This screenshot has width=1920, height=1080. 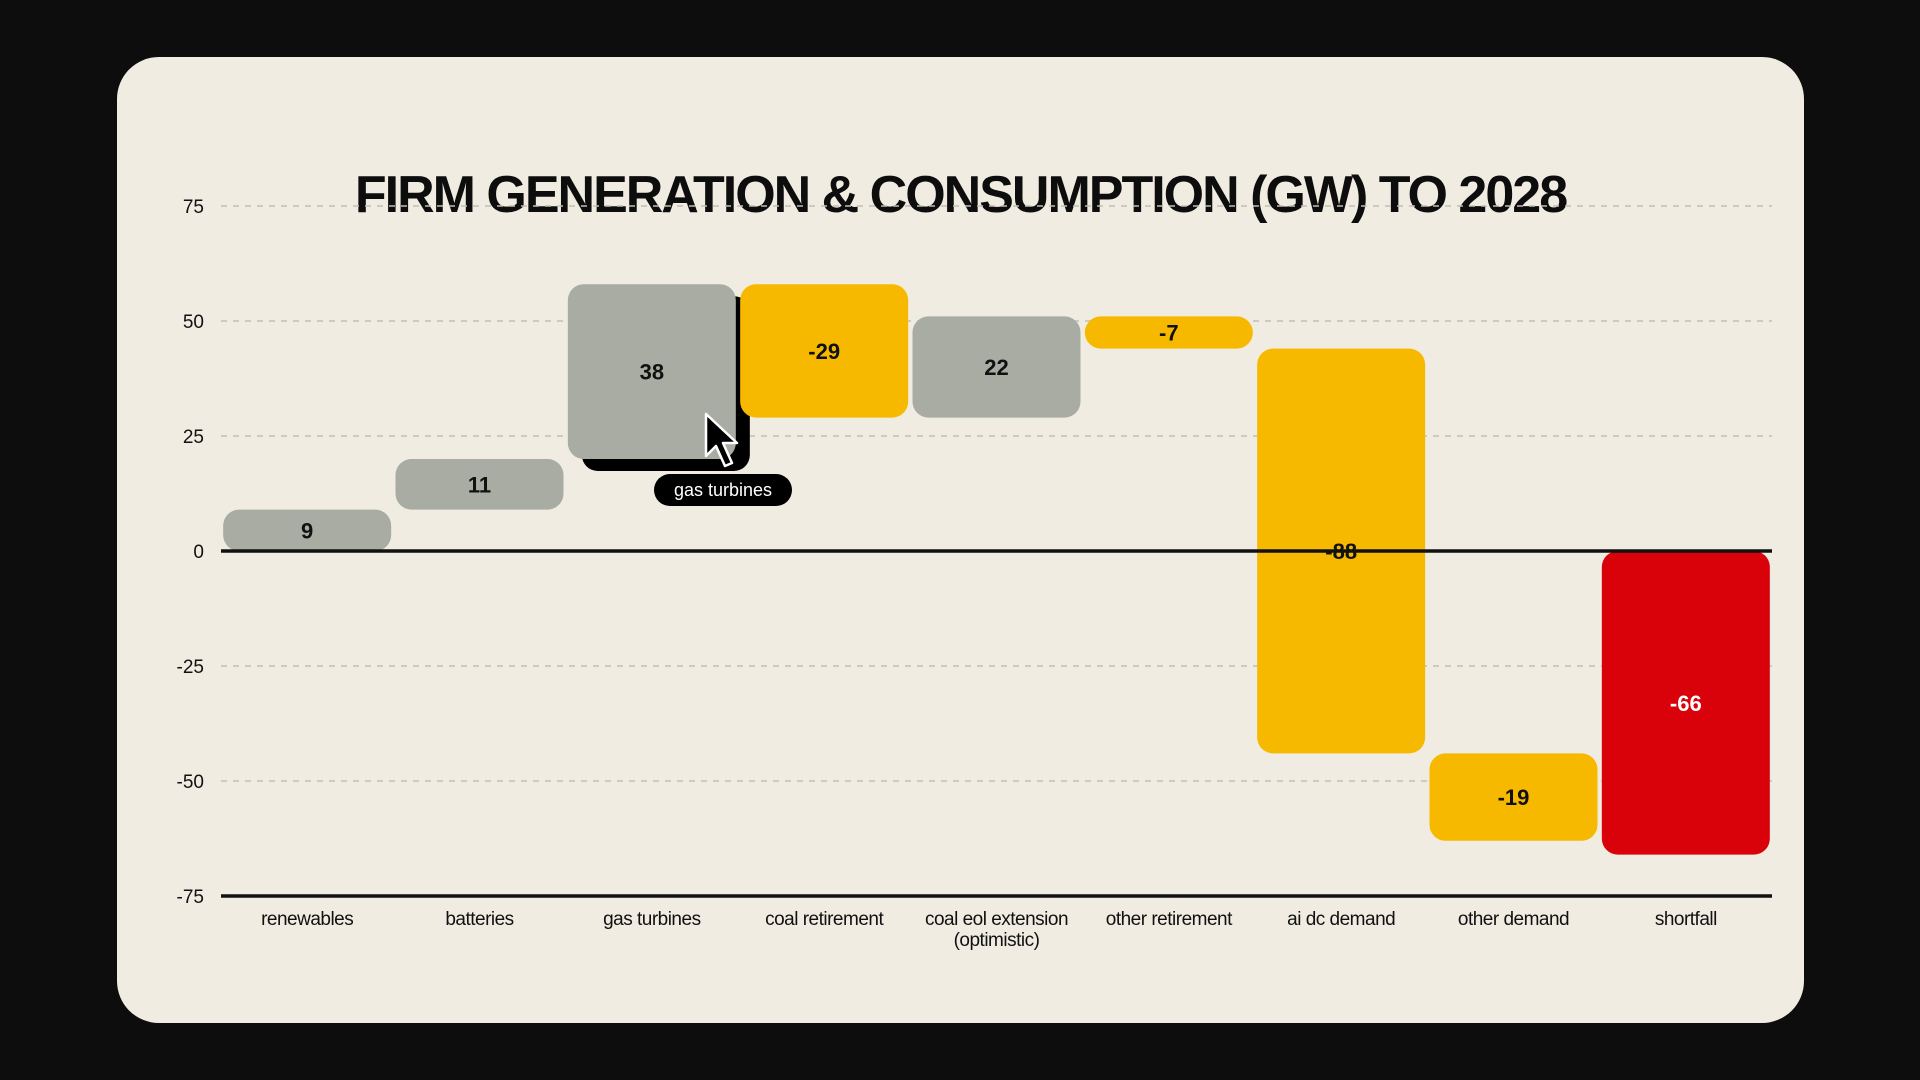 I want to click on bar-value-label: 11, so click(x=479, y=484).